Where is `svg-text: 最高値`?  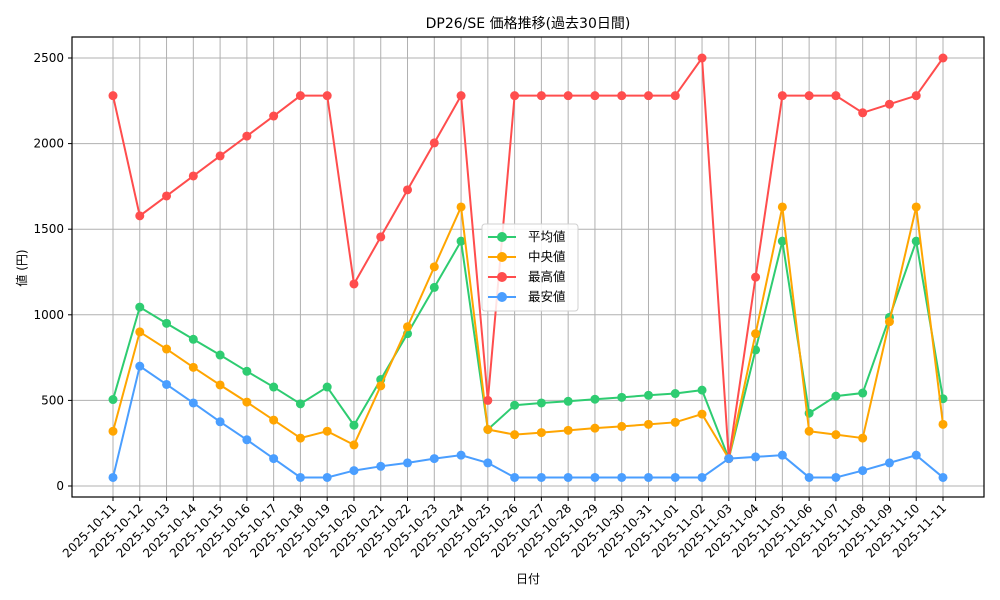 svg-text: 最高値 is located at coordinates (547, 276).